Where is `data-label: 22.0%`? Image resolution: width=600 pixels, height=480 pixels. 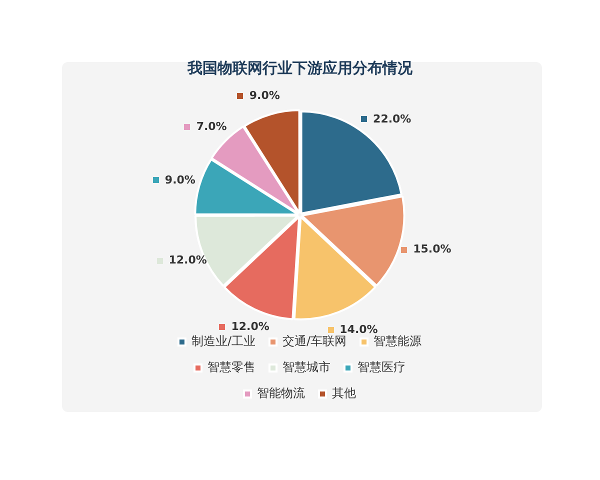
data-label: 22.0% is located at coordinates (392, 119).